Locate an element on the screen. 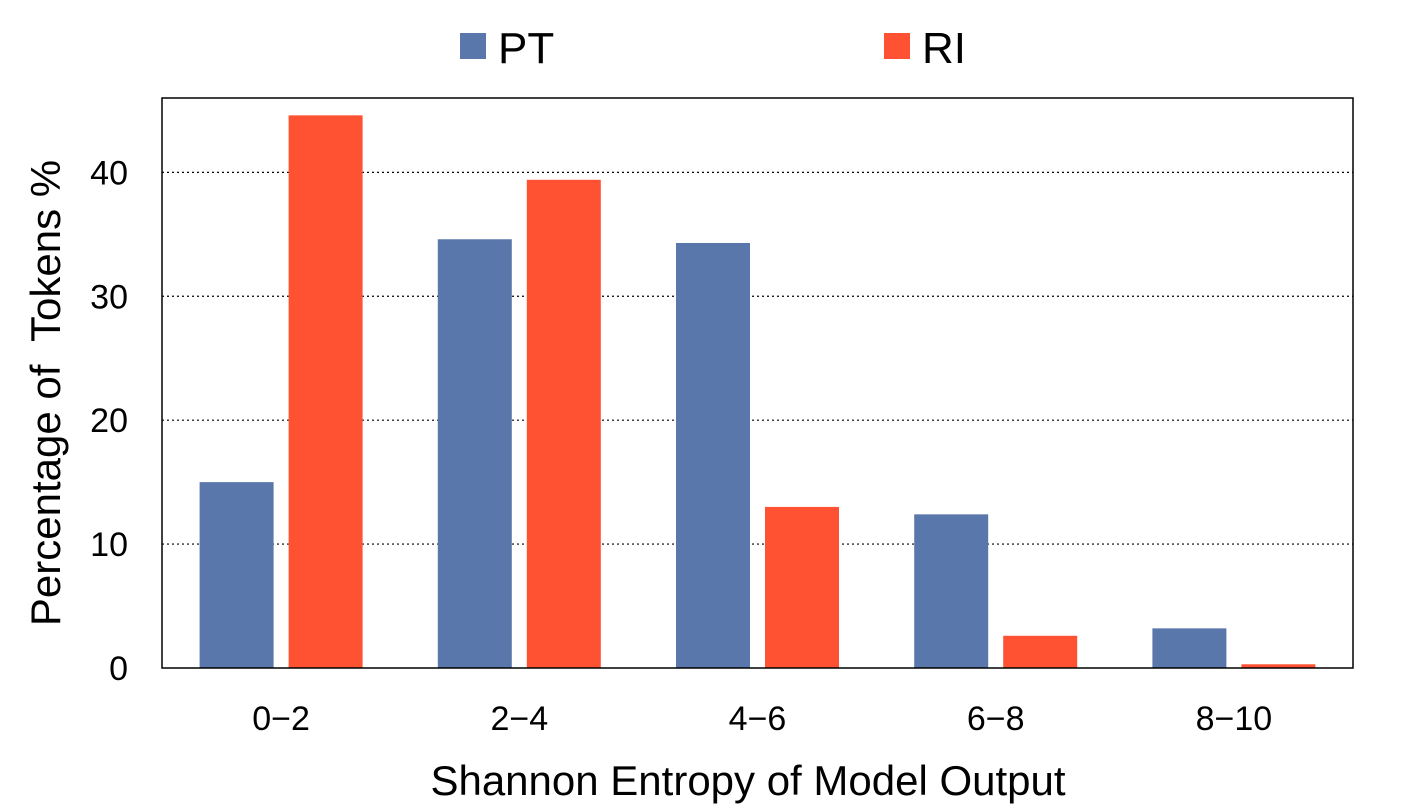 This screenshot has width=1423, height=809. x-tick-label: 8−10 is located at coordinates (1234, 719).